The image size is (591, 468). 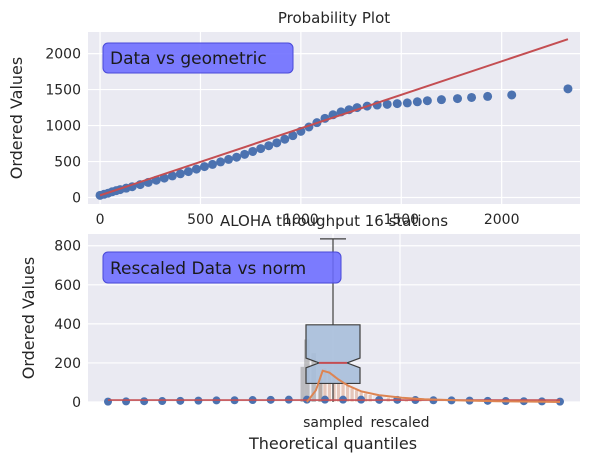 I want to click on bottom-chart-title: ALOHA throughput 16 stations, so click(x=334, y=221).